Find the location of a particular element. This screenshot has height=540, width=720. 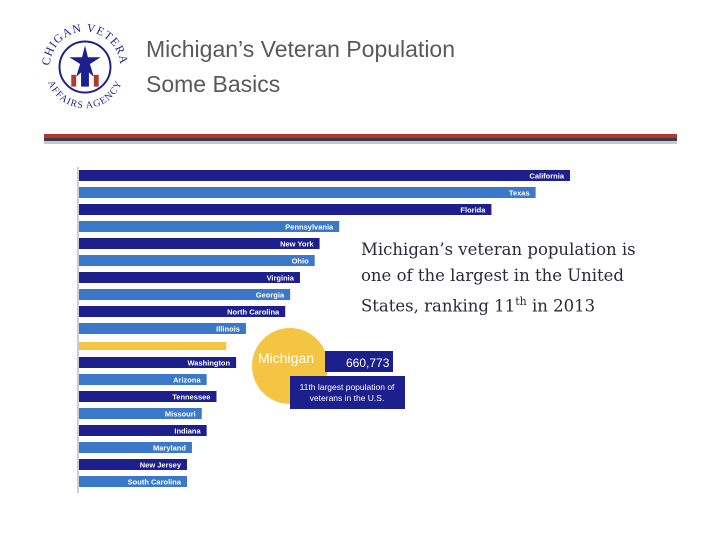

bar-indiana is located at coordinates (143, 430).